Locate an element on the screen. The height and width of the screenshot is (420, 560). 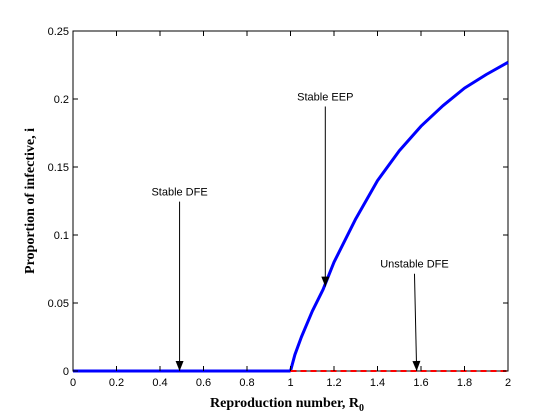
x-tick-label: 1.8 is located at coordinates (464, 383).